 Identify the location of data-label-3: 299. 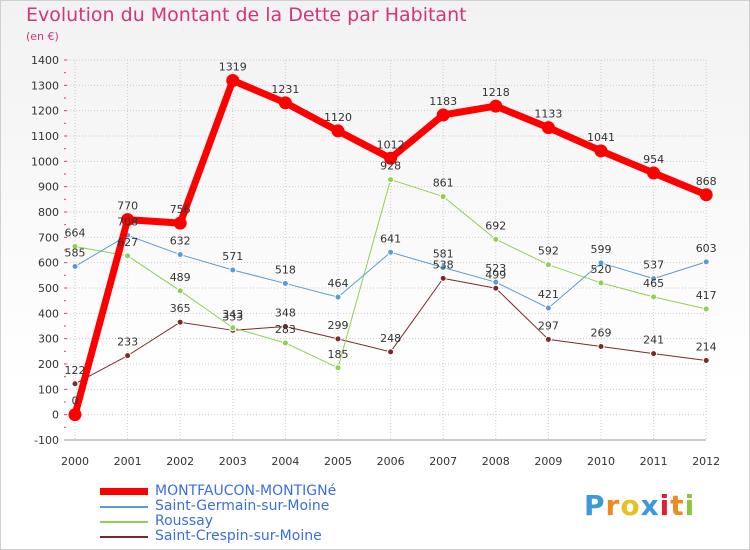
(338, 325).